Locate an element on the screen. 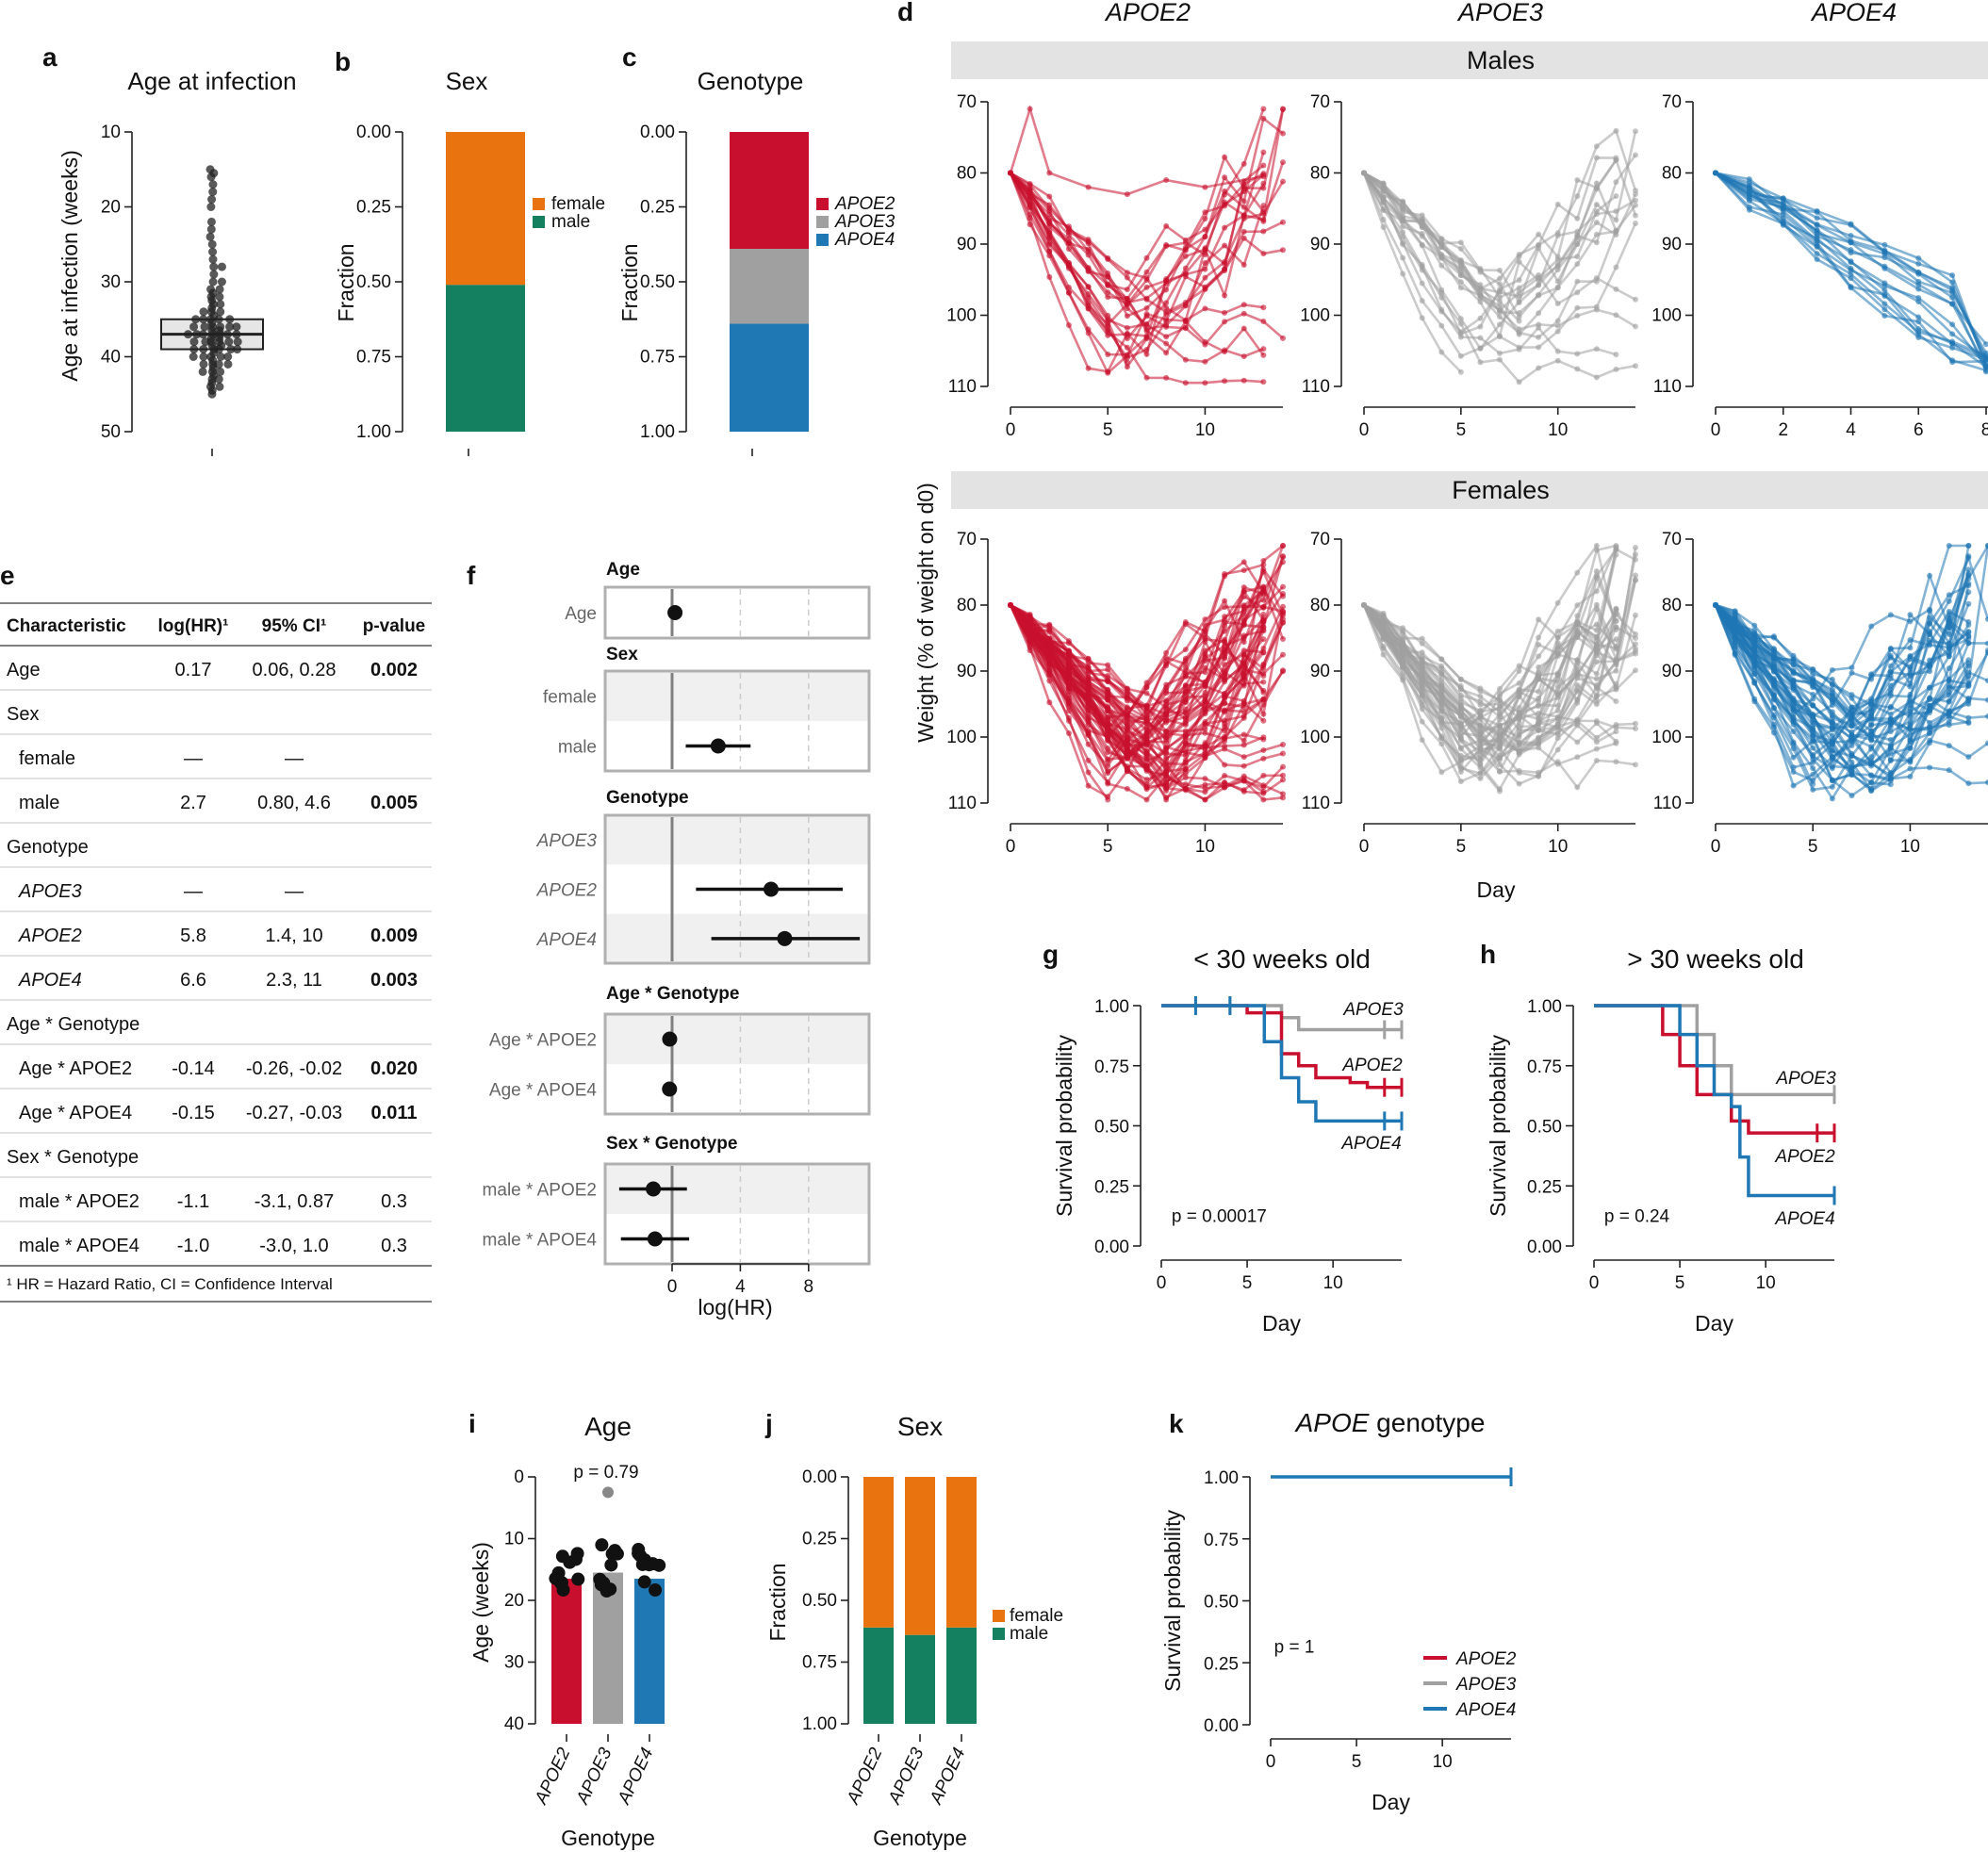 This screenshot has height=1852, width=1988. panel-h-y-tick-label: 0.25 is located at coordinates (1545, 1187).